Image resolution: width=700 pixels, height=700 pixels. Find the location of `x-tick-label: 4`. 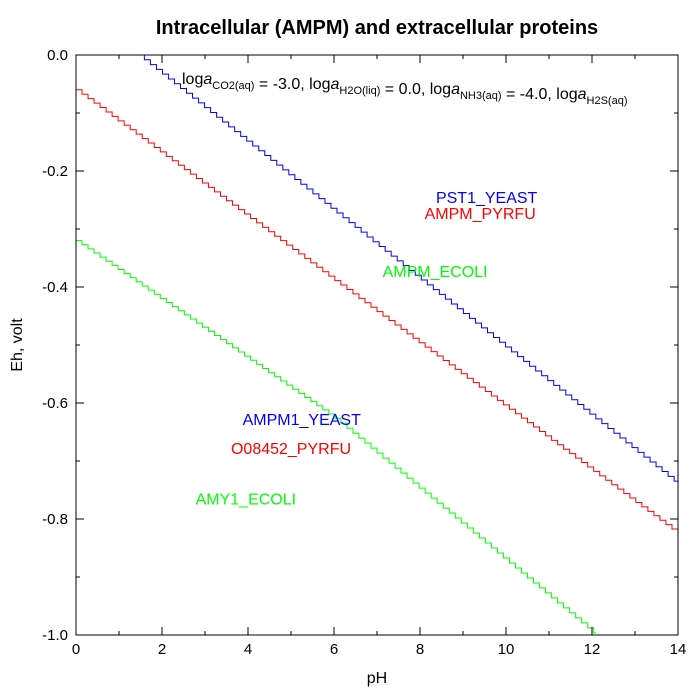

x-tick-label: 4 is located at coordinates (248, 649).